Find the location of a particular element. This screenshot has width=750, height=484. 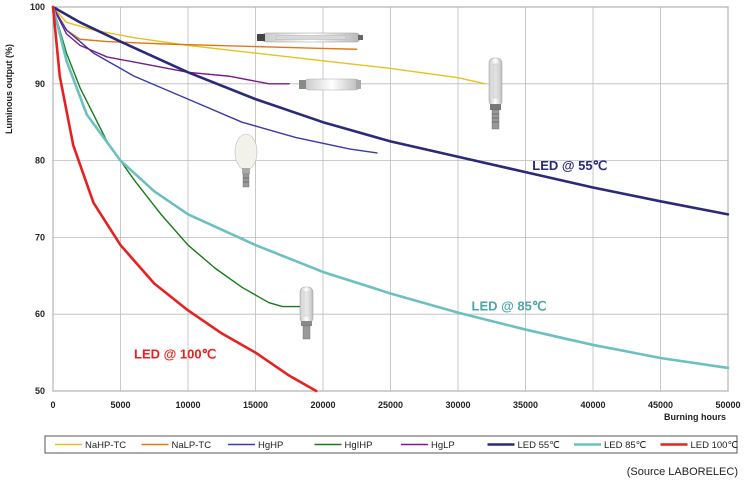

x-tick-label: 50000 is located at coordinates (727, 405).